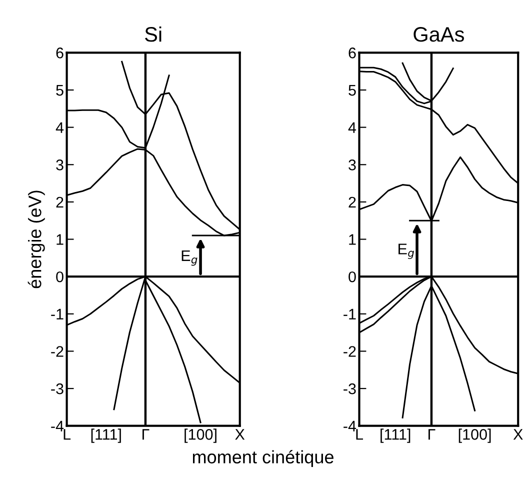  I want to click on chart-title: GaAs, so click(439, 34).